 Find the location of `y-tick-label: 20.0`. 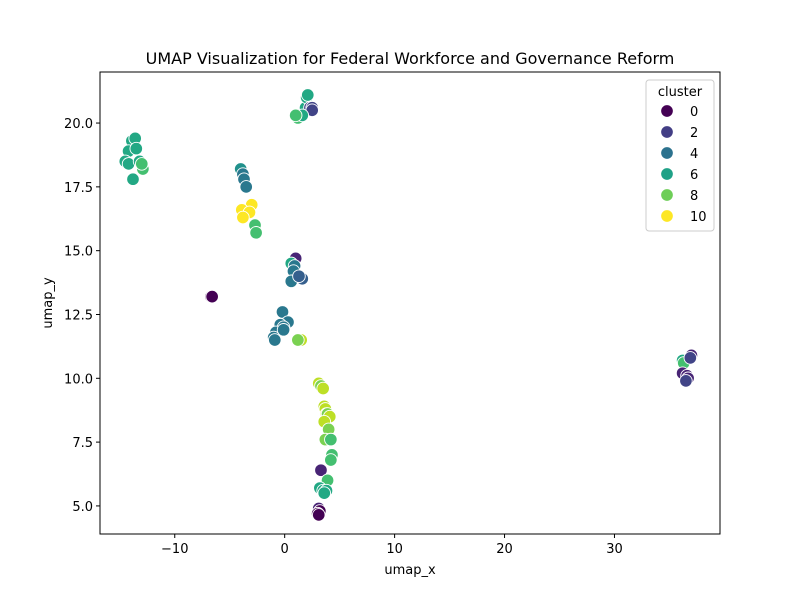

y-tick-label: 20.0 is located at coordinates (78, 124).